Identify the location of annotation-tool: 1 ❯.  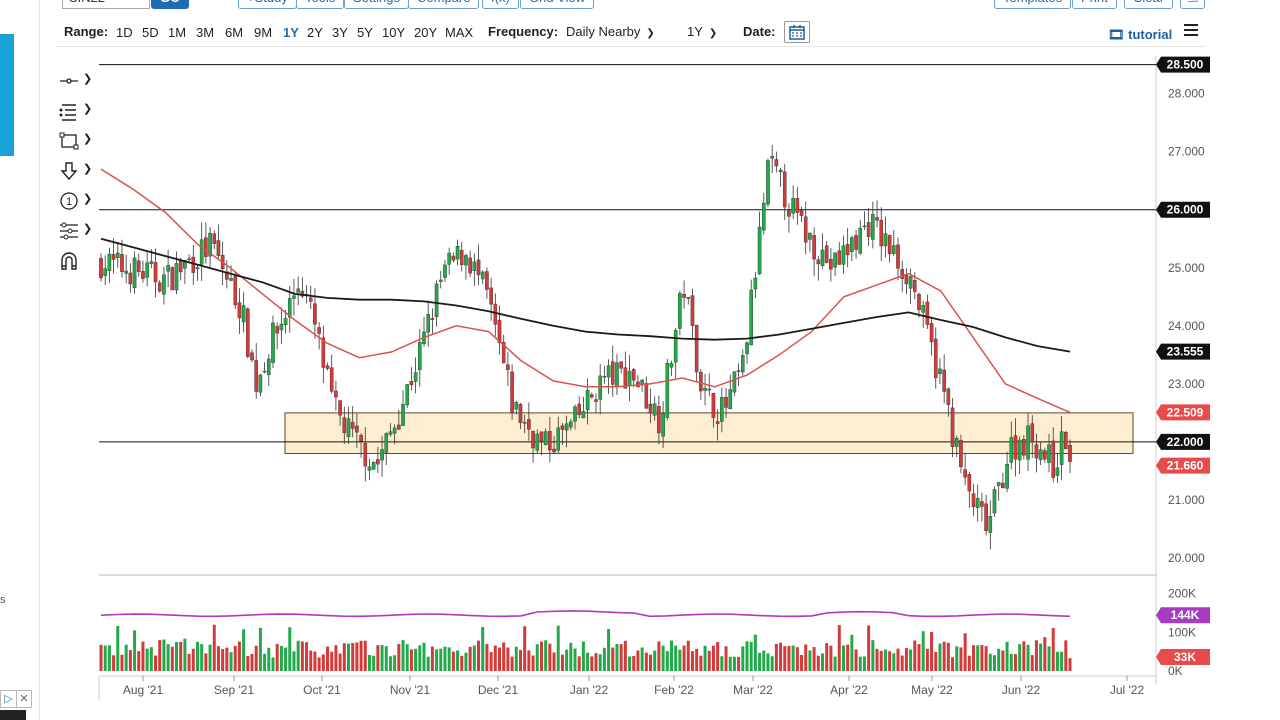
(76, 201).